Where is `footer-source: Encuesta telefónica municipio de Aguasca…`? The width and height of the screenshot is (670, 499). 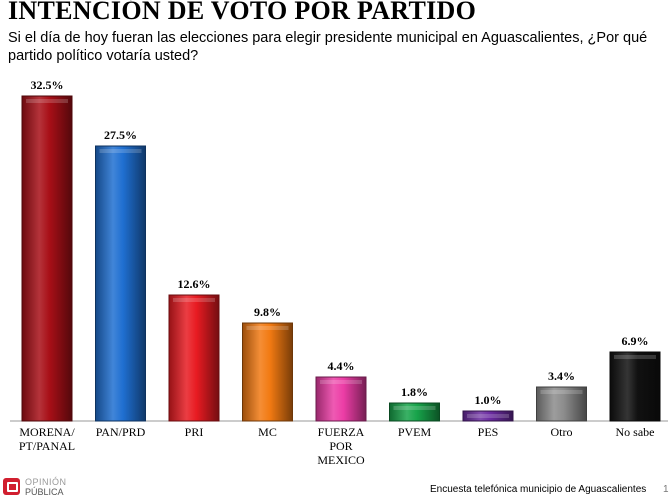 footer-source: Encuesta telefónica municipio de Aguasca… is located at coordinates (538, 489).